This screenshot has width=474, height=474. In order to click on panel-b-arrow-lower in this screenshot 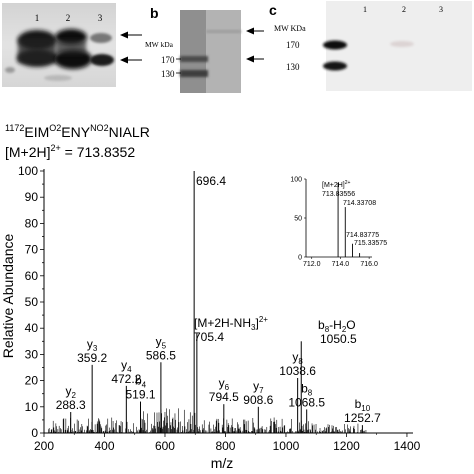, I will do `click(255, 59)`.